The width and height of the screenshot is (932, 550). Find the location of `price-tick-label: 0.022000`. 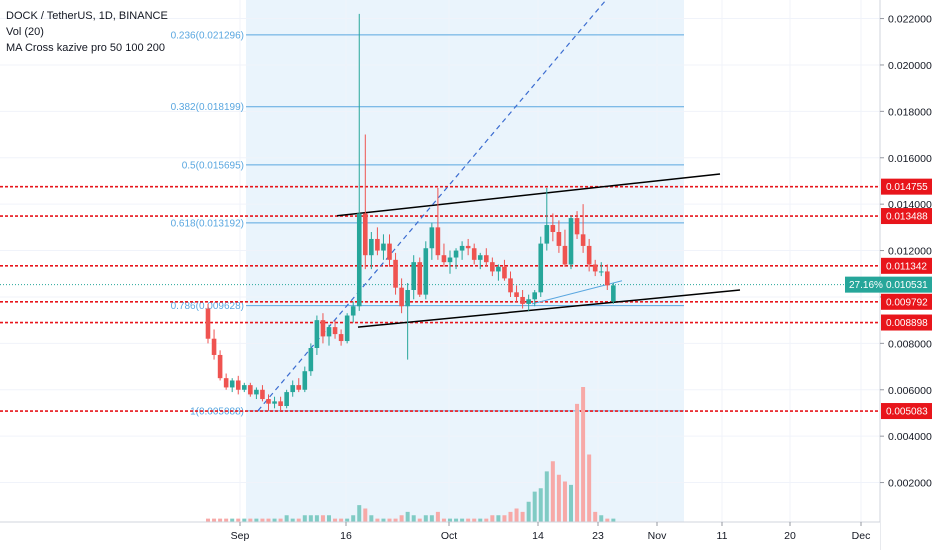

price-tick-label: 0.022000 is located at coordinates (910, 20).